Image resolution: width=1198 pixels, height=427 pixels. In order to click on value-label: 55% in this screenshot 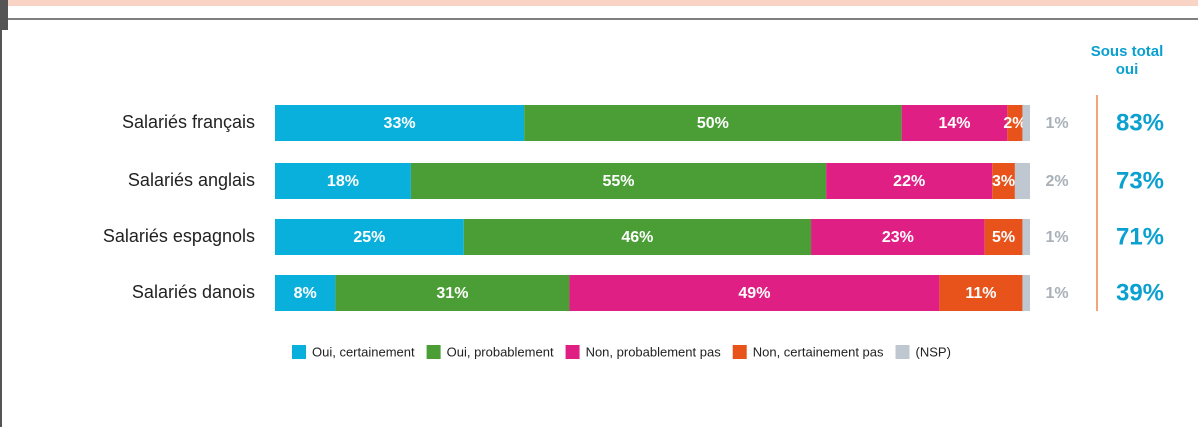, I will do `click(619, 181)`.